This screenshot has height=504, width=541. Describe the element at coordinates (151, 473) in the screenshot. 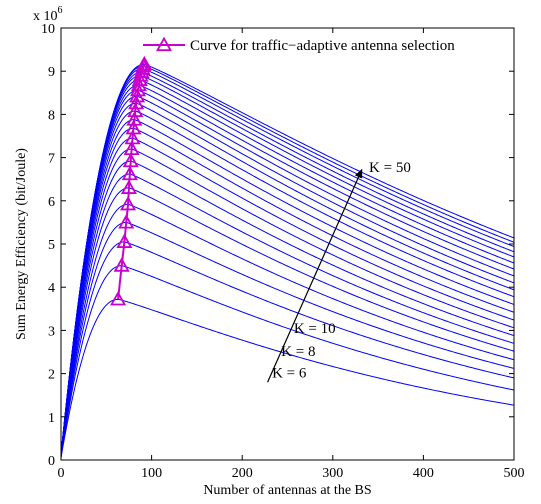

I see `x-tick-label: 100` at that location.